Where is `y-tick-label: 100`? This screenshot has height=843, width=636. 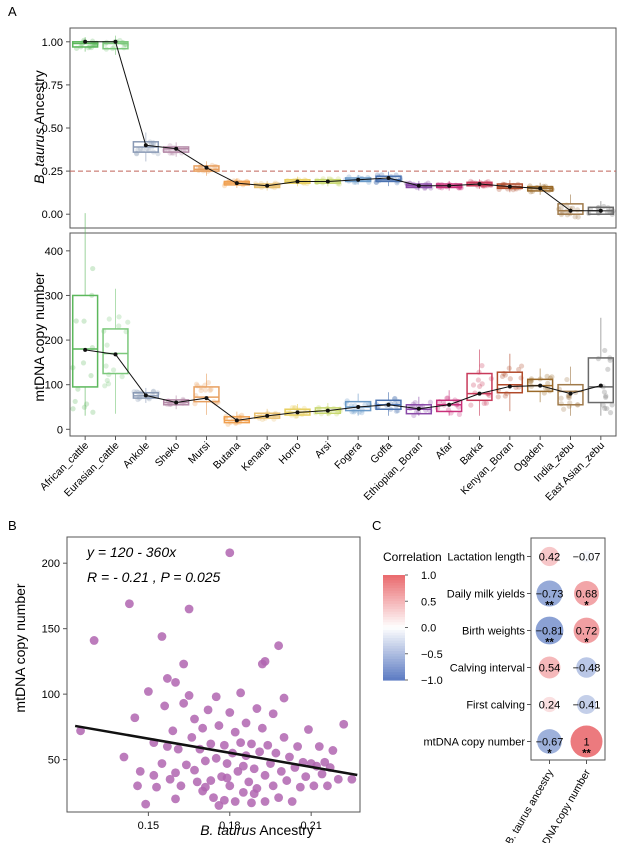
y-tick-label: 100 is located at coordinates (51, 695).